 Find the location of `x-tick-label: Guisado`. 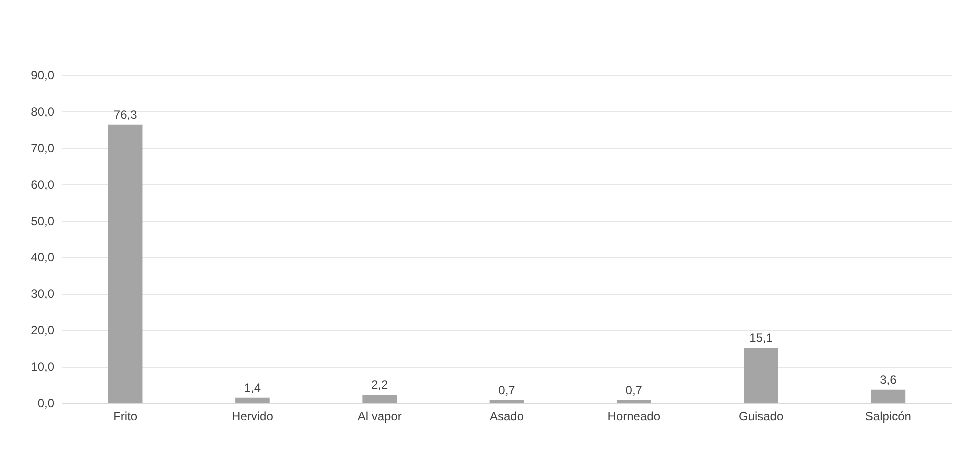

x-tick-label: Guisado is located at coordinates (761, 417).